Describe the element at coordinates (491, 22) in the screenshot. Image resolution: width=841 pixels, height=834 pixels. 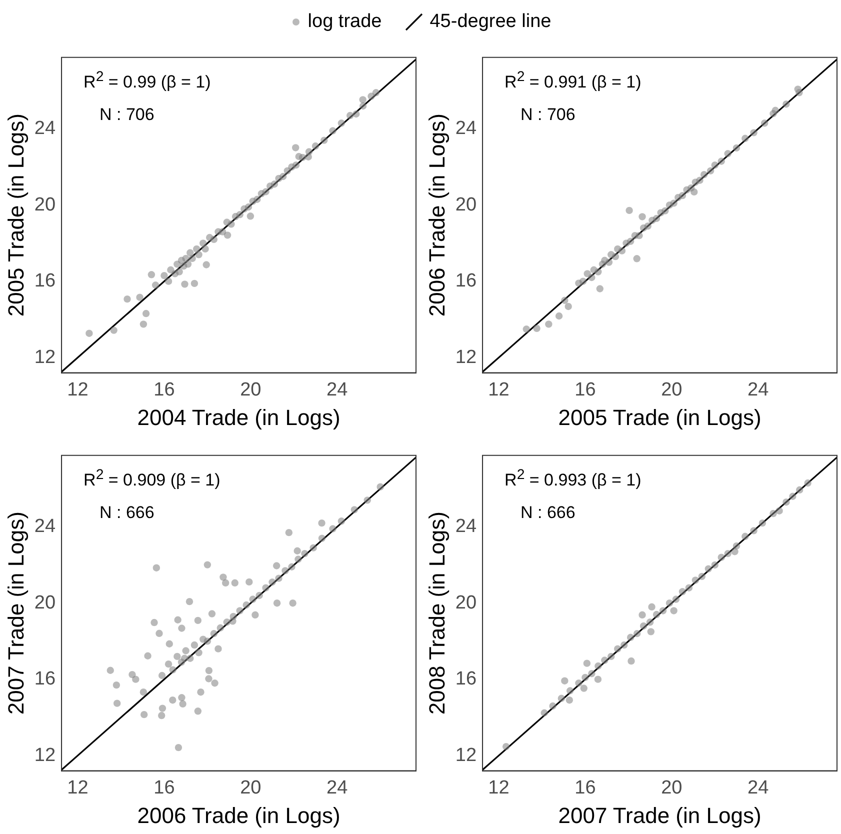
I see `legend-label: 45-degree line` at that location.